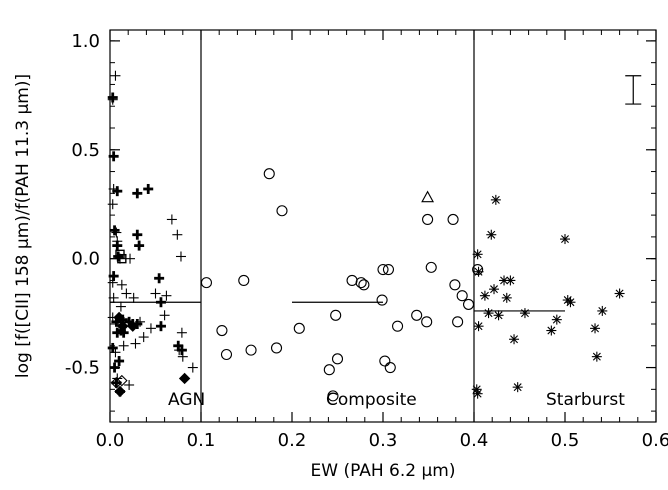 The height and width of the screenshot is (490, 668). I want to click on region-label-agn: AGN, so click(186, 400).